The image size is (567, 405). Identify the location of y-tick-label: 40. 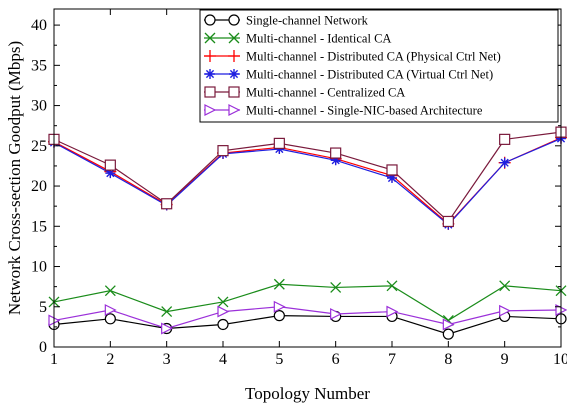
(39, 25).